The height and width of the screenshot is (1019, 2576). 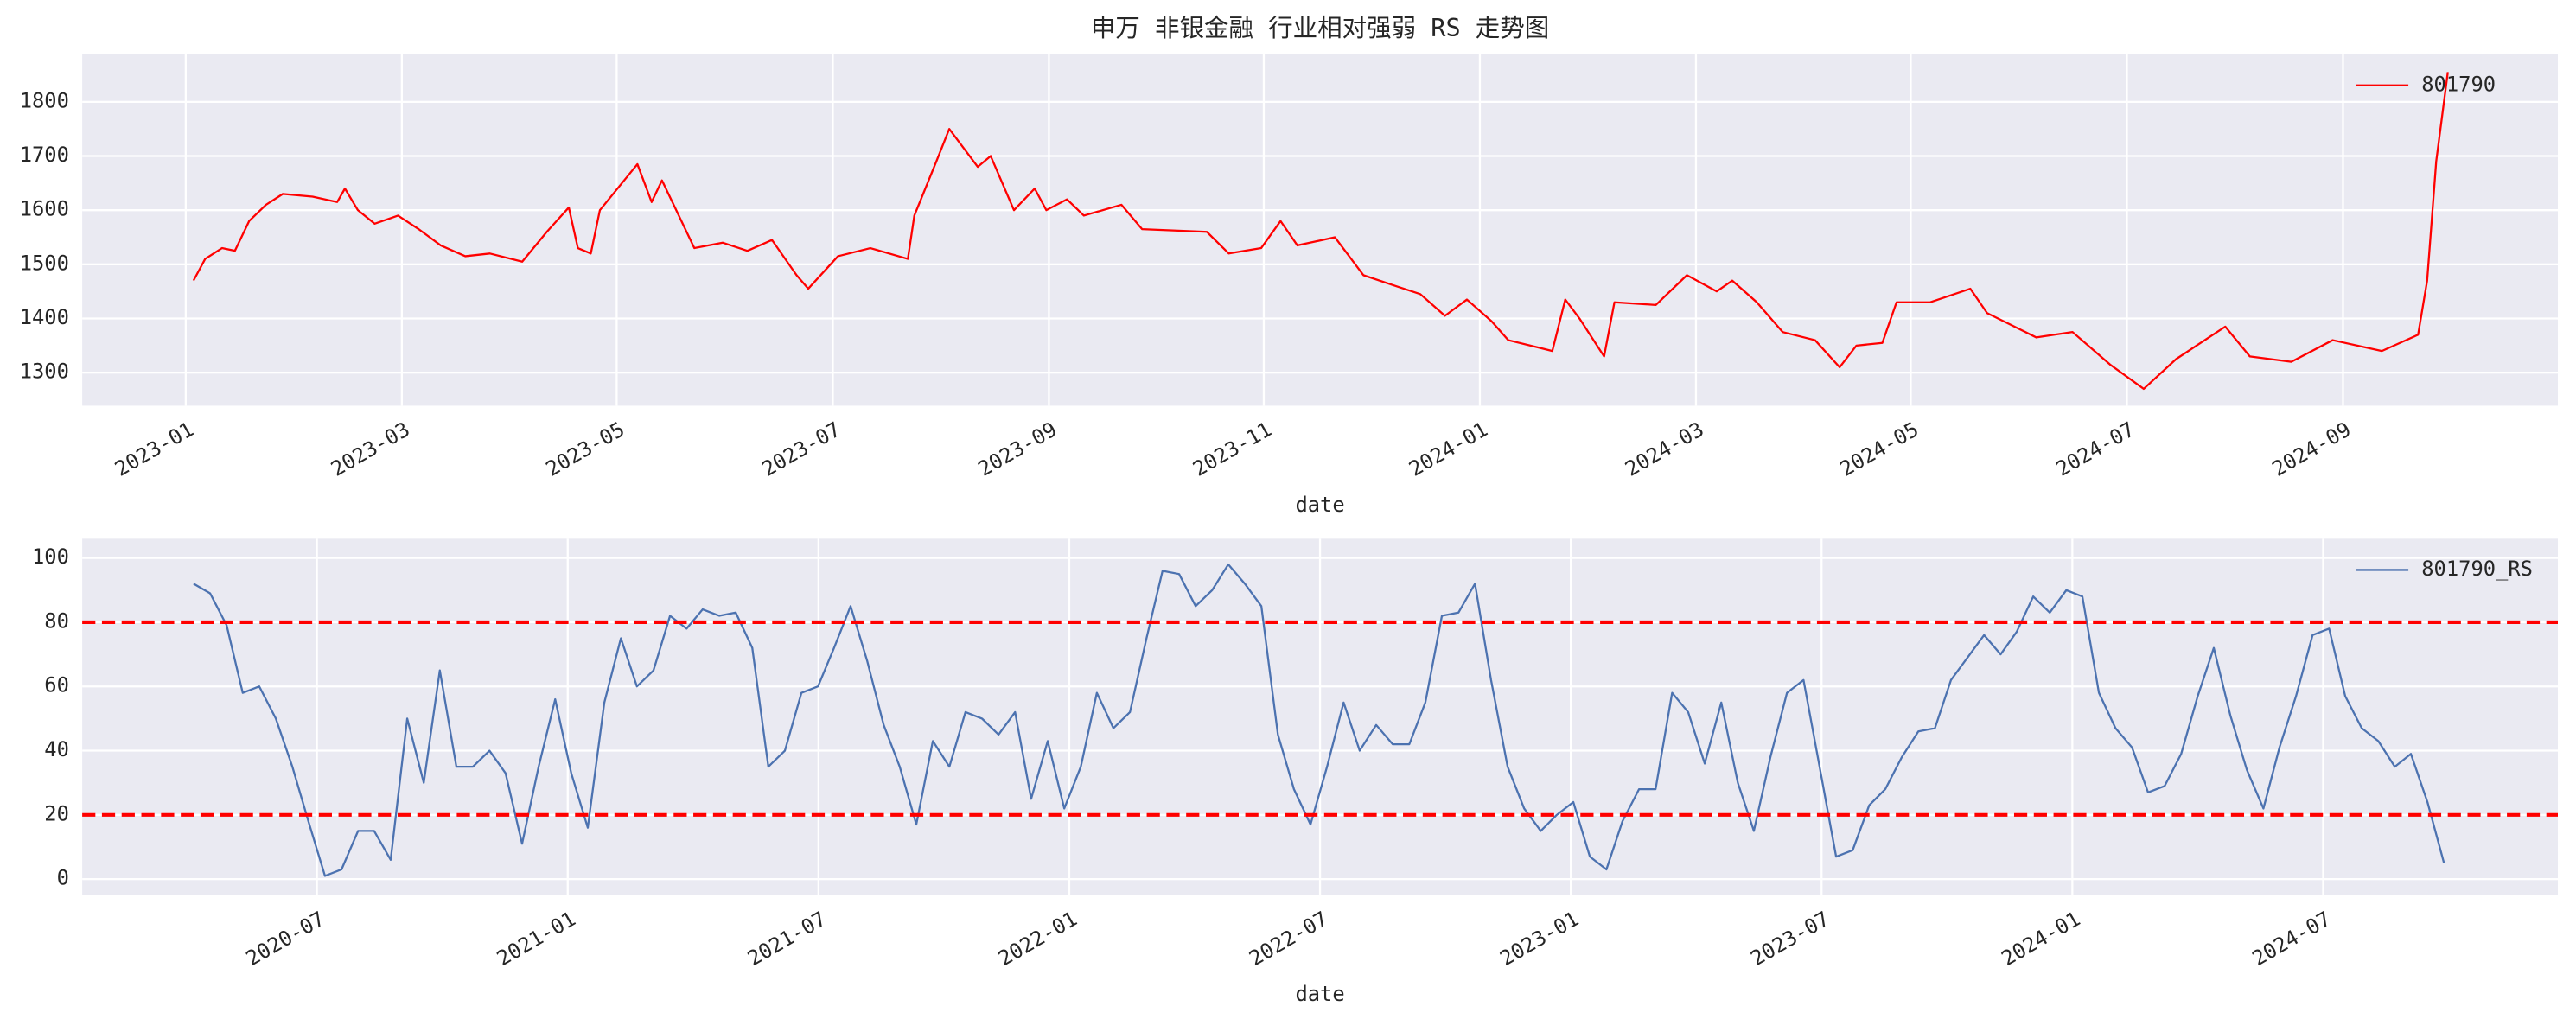 I want to click on x-tick-label: 2023-03, so click(x=370, y=449).